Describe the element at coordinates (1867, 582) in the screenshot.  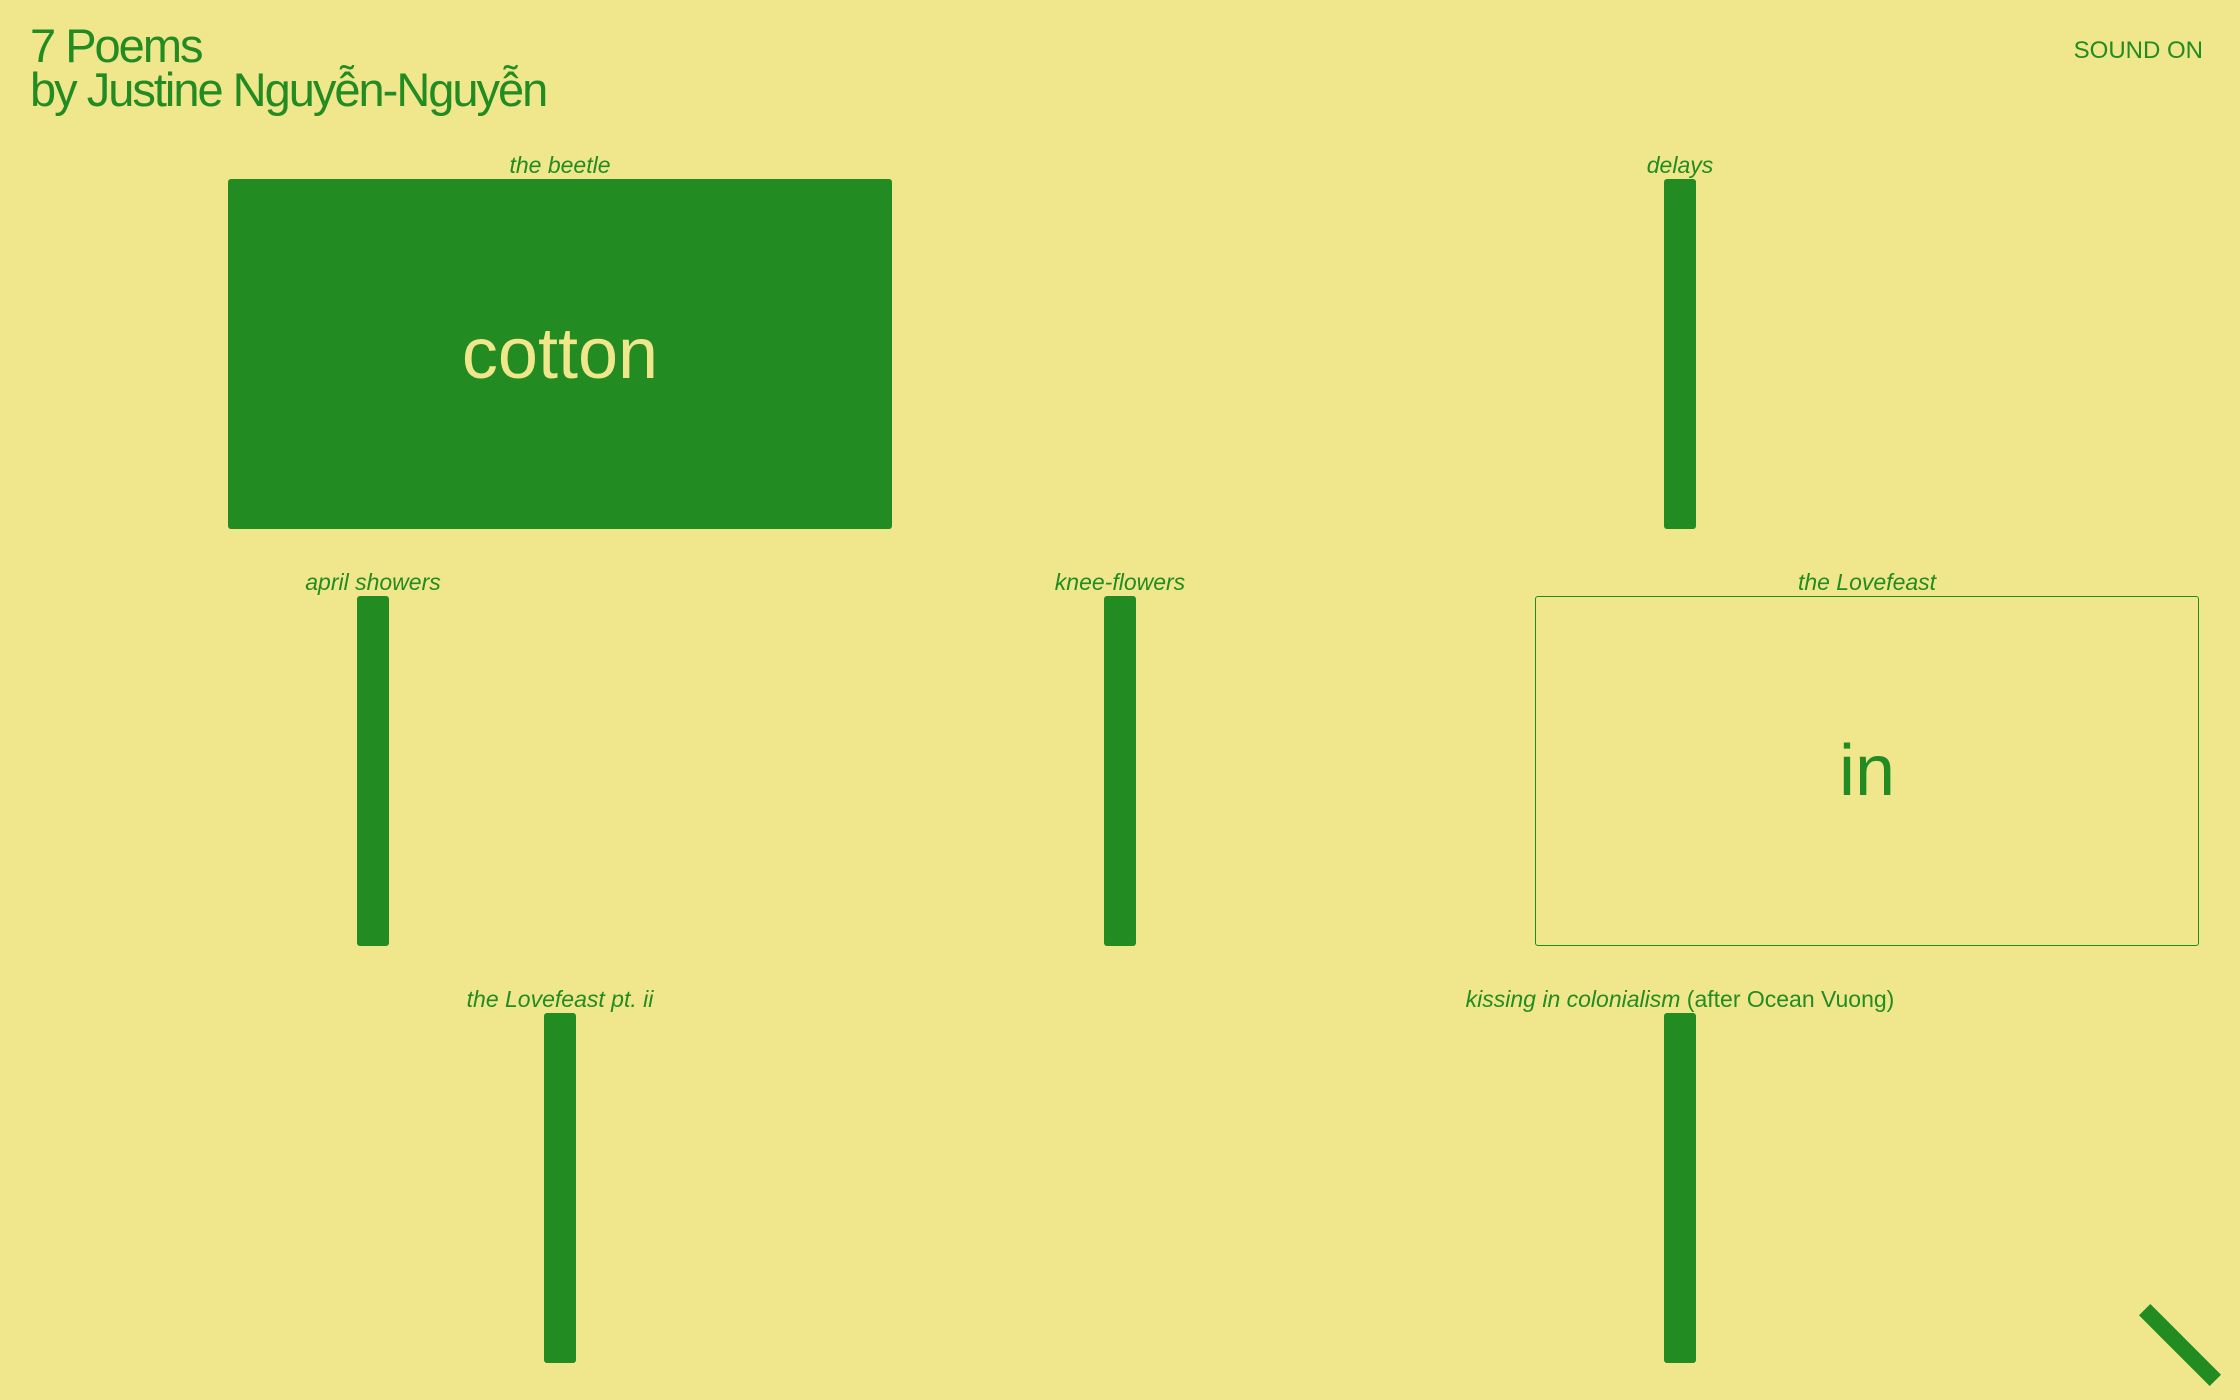
I see `poem-title: the Lovefeast` at that location.